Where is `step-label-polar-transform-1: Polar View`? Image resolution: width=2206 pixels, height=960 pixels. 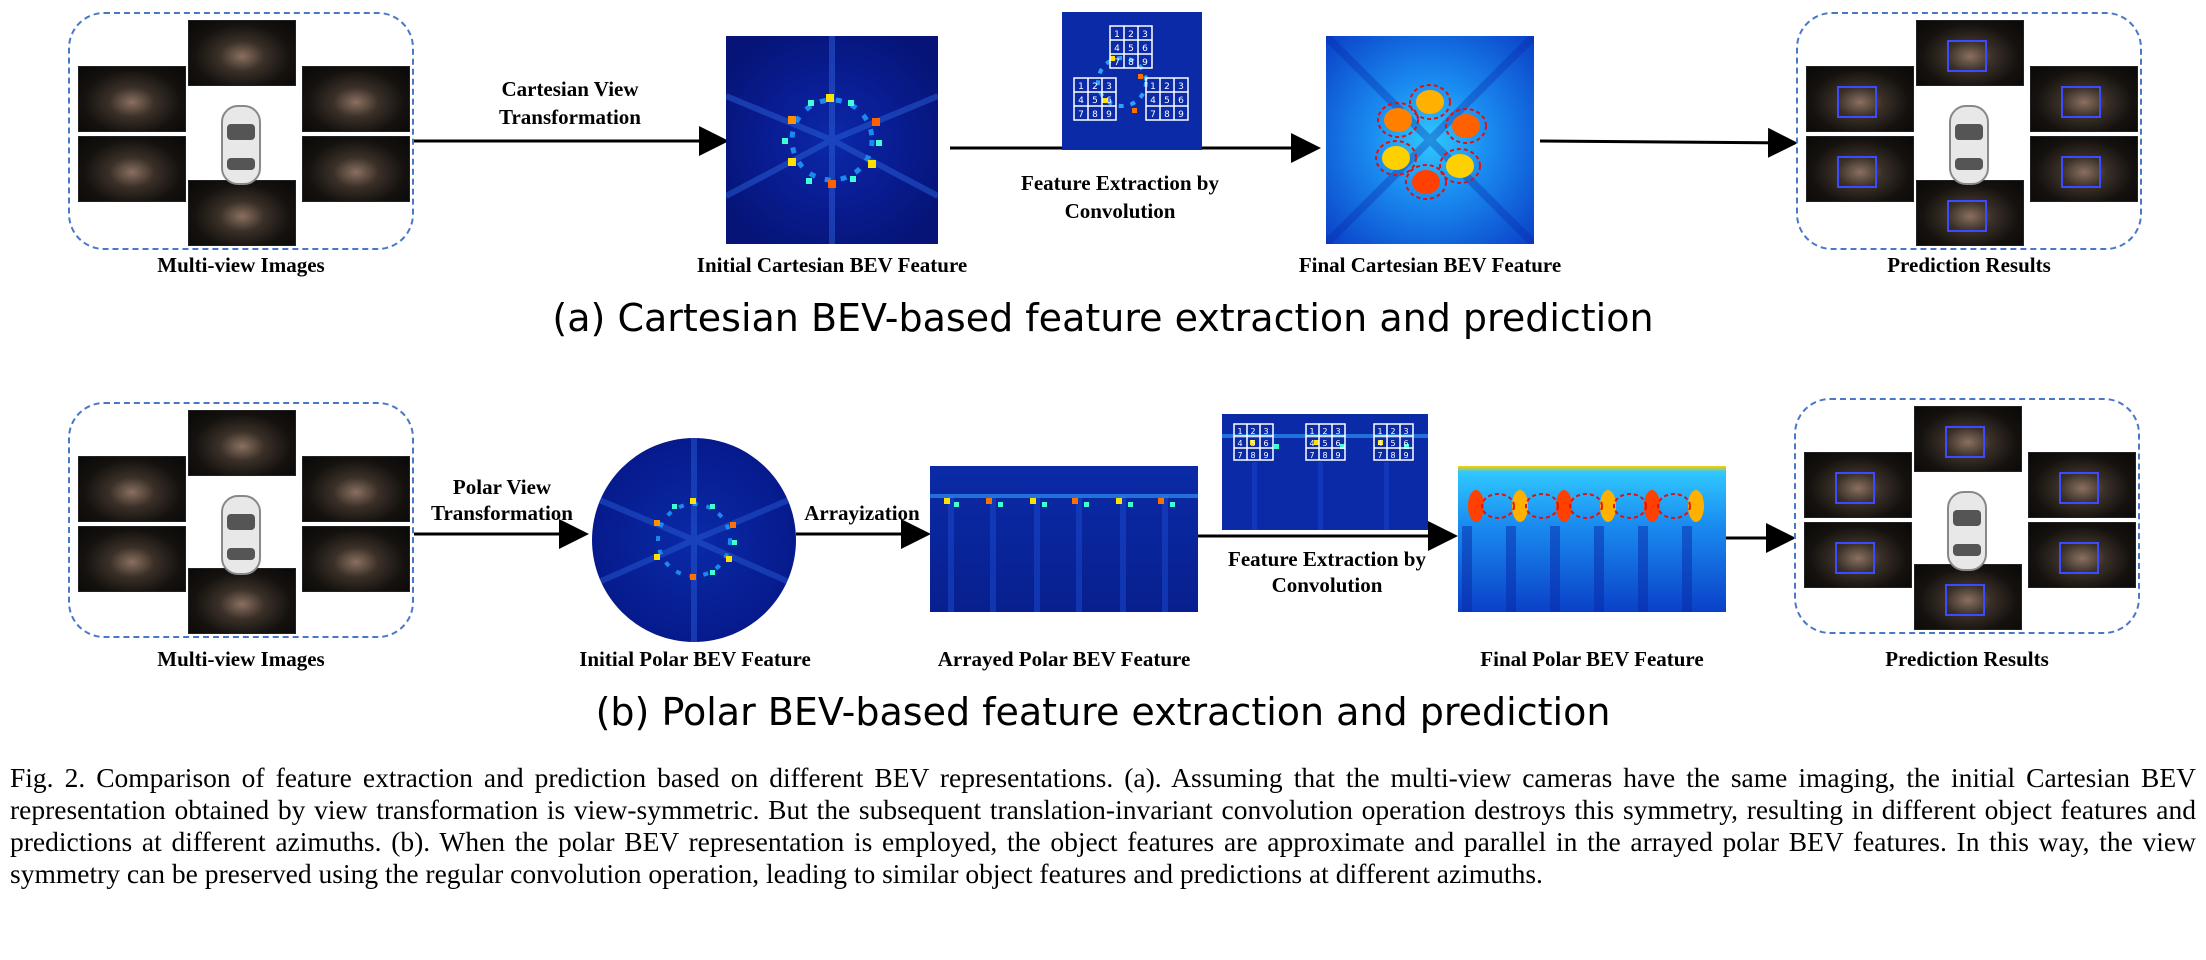
step-label-polar-transform-1: Polar View is located at coordinates (502, 487).